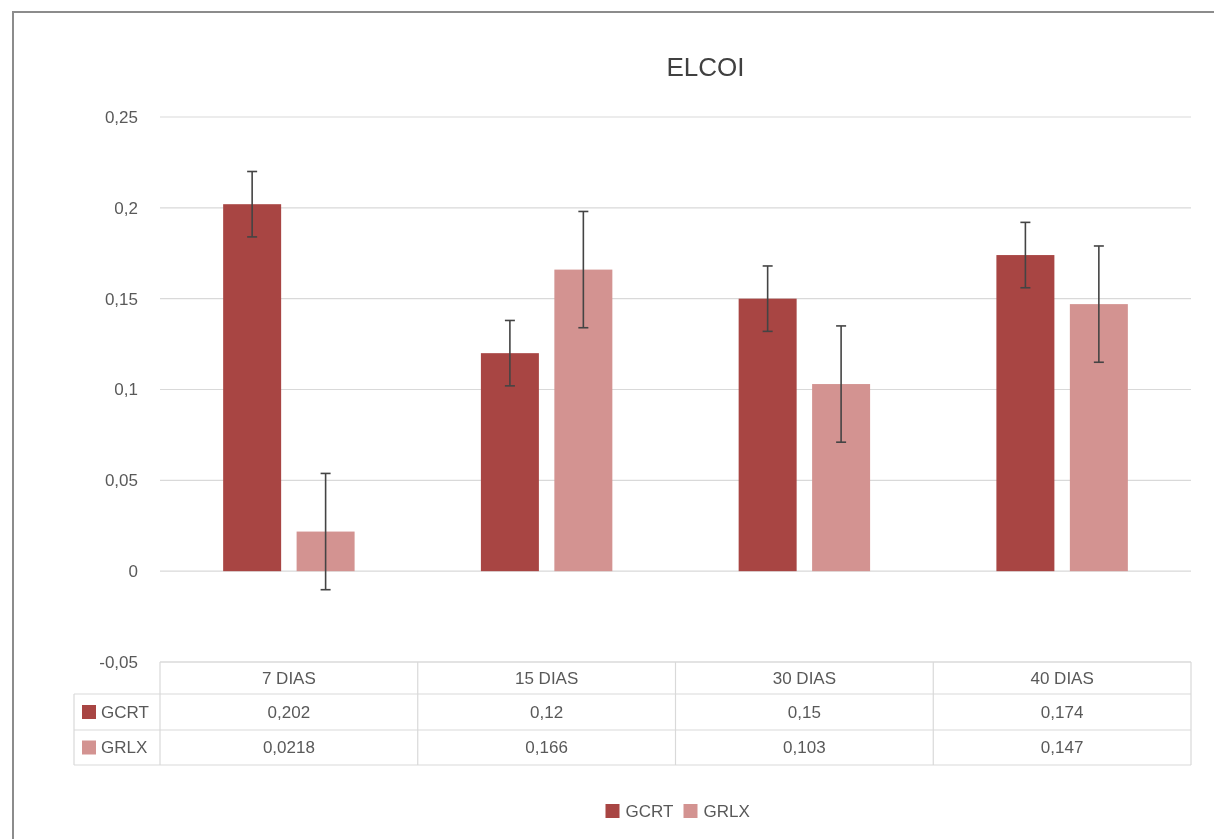  I want to click on y-tick-label: 0,2, so click(126, 208).